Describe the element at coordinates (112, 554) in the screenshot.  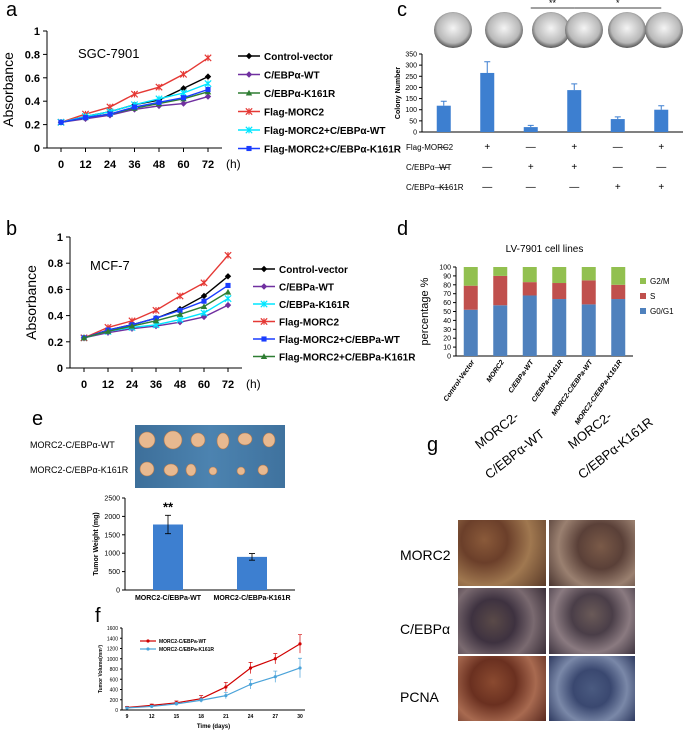
I see `chart-e-ytick-label: 1000` at that location.